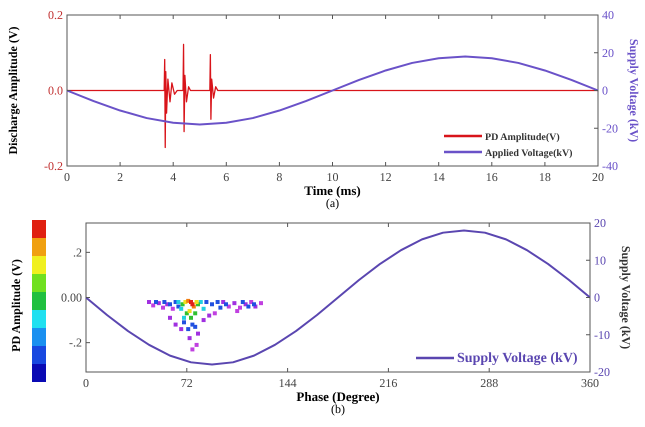  Describe the element at coordinates (75, 343) in the screenshot. I see `y-tick-label: -.2` at that location.